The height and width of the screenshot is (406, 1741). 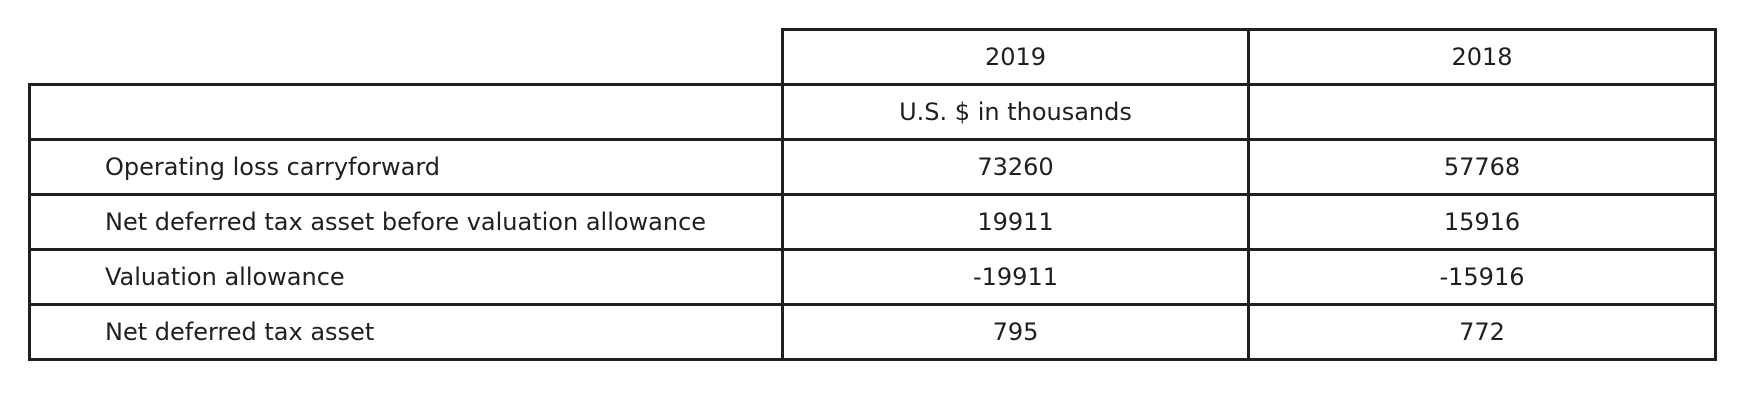 I want to click on header-year-2018: 2018, so click(x=1482, y=57).